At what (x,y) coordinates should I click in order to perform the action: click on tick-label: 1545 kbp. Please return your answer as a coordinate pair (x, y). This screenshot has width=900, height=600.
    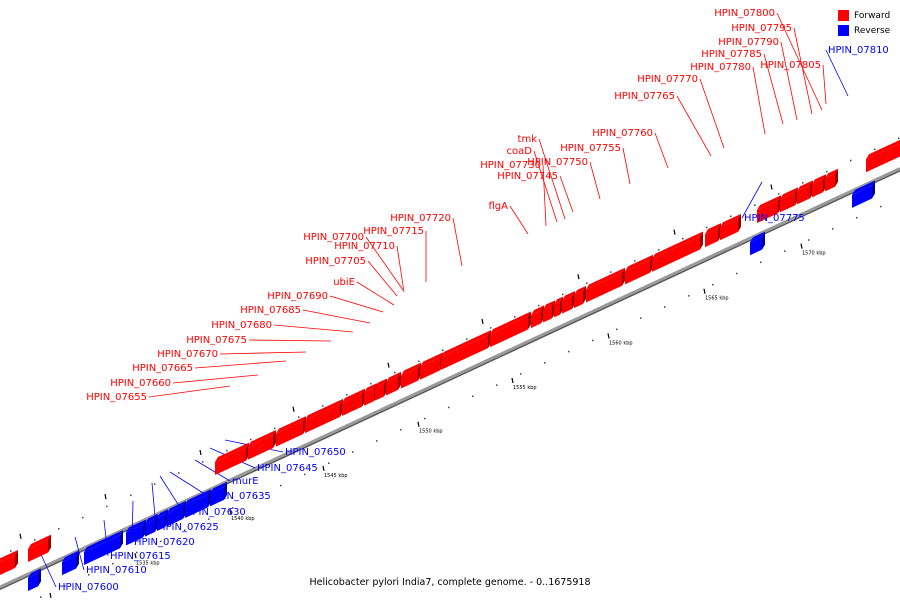
    Looking at the image, I should click on (336, 476).